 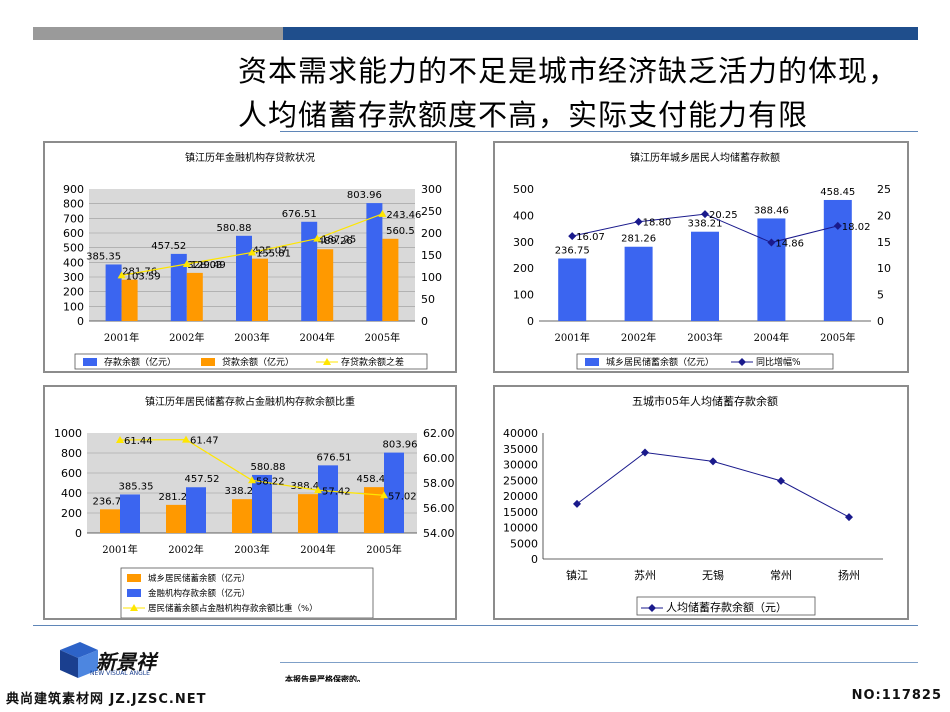 I want to click on page-title-line-1: 资本需求能力的不足是城市经济缺乏活力的体现，, so click(x=568, y=71).